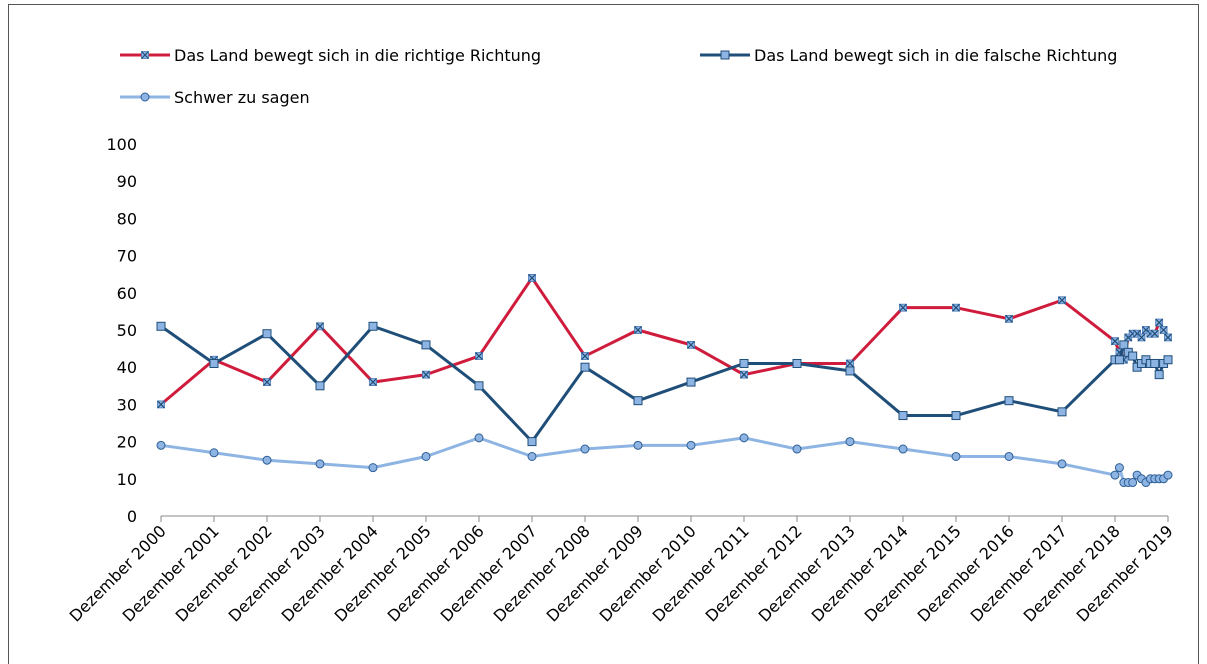 The image size is (1207, 664). I want to click on y-tick-label: 70, so click(127, 256).